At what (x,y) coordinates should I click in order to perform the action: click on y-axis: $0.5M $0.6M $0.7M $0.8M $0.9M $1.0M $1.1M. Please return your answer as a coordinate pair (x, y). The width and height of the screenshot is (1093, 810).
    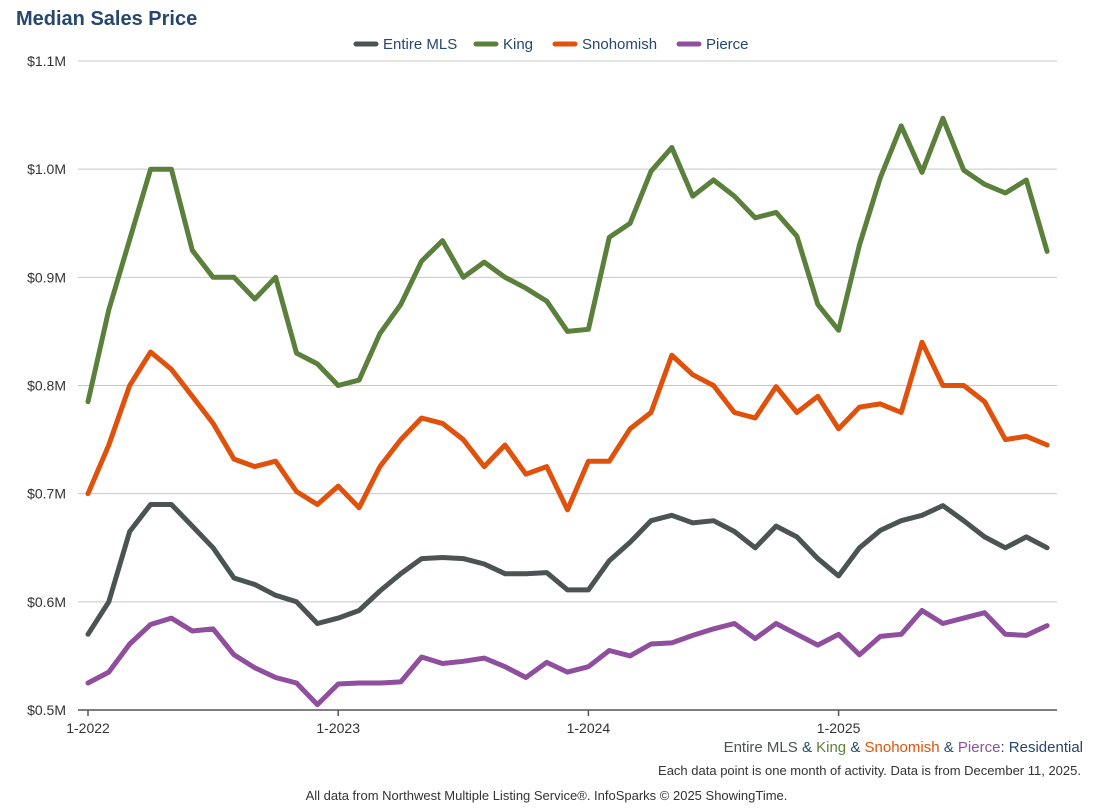
    Looking at the image, I should click on (46, 385).